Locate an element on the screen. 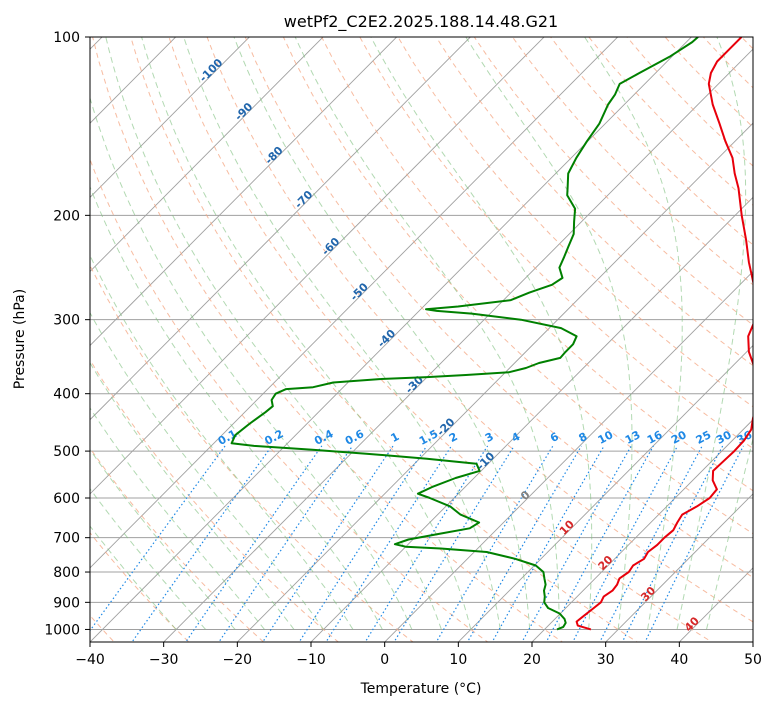  x-tick-label: −10 is located at coordinates (311, 660).